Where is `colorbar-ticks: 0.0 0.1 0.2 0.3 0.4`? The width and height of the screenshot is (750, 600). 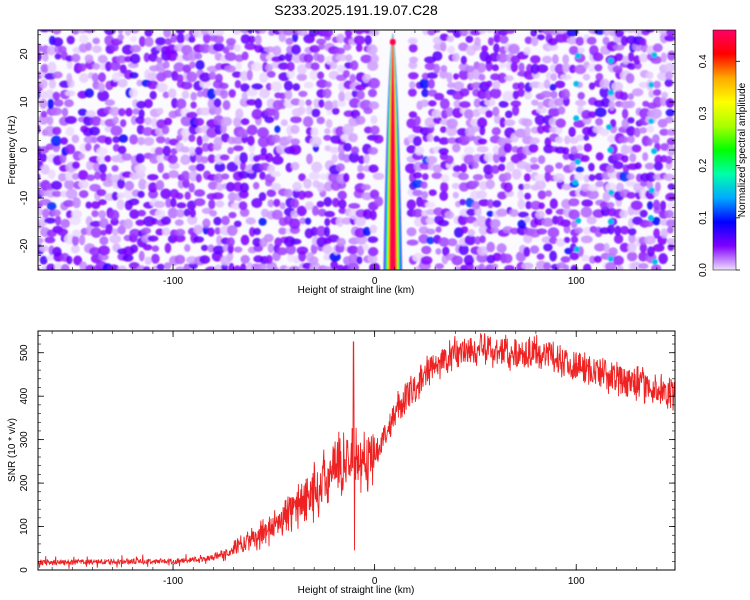 colorbar-ticks: 0.0 0.1 0.2 0.3 0.4 is located at coordinates (719, 165).